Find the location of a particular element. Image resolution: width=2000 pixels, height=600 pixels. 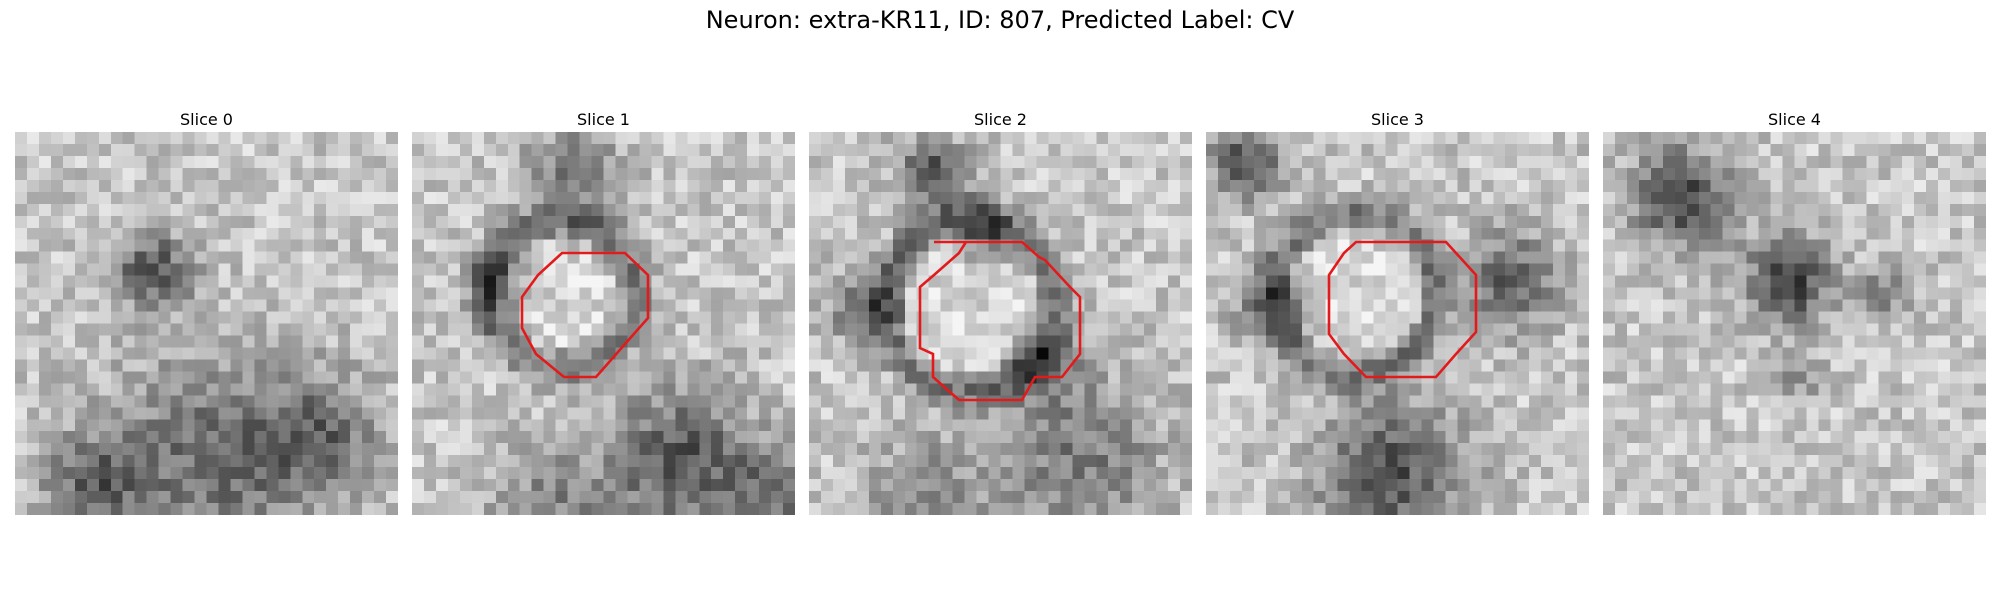

slice-title: Slice 1 is located at coordinates (603, 119).